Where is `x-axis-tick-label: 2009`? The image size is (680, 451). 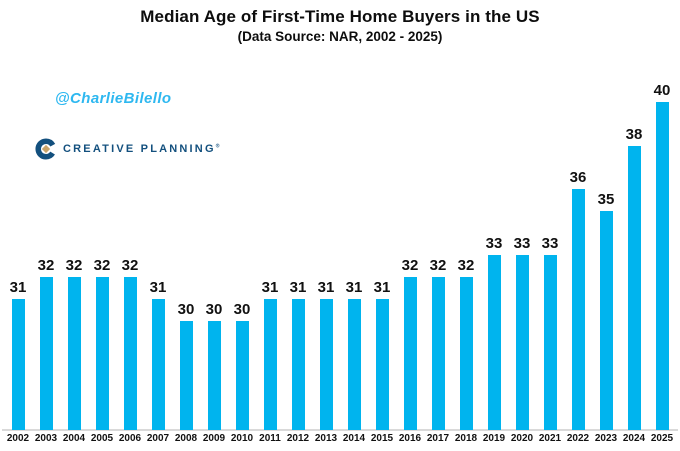
x-axis-tick-label: 2009 is located at coordinates (214, 438).